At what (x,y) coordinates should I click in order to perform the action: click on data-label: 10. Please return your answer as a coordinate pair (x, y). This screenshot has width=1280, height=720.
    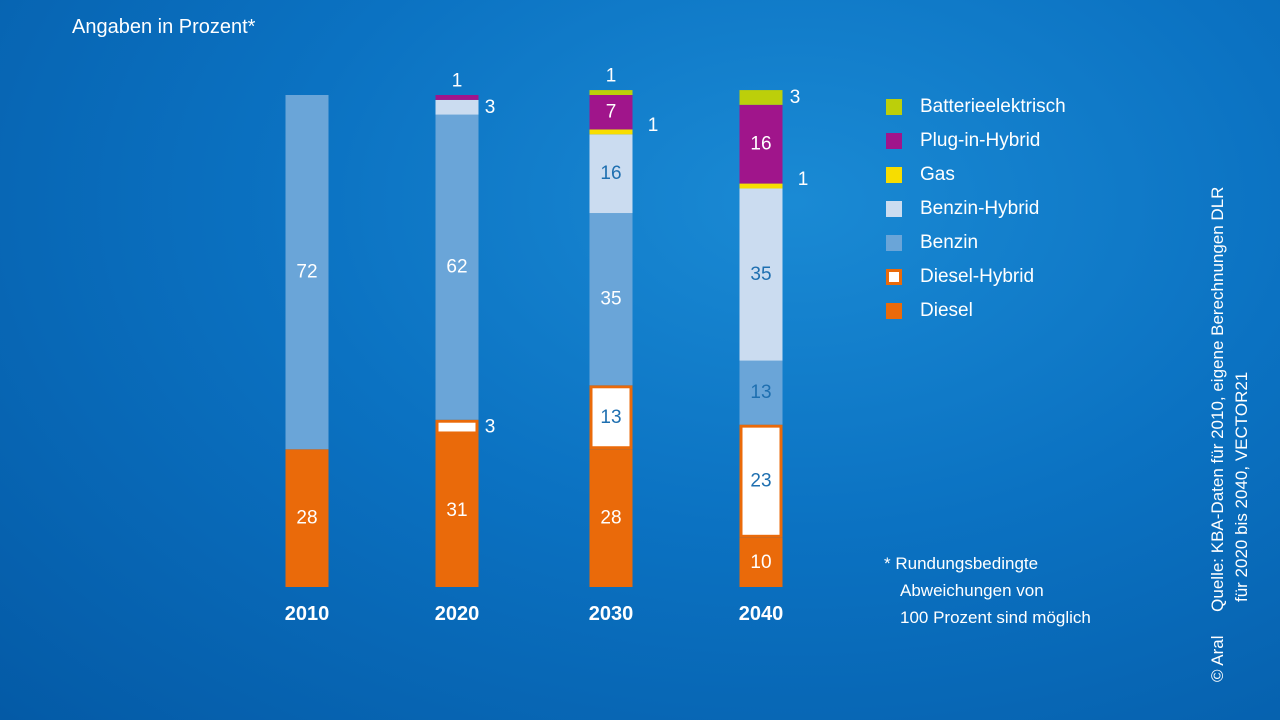
    Looking at the image, I should click on (760, 562).